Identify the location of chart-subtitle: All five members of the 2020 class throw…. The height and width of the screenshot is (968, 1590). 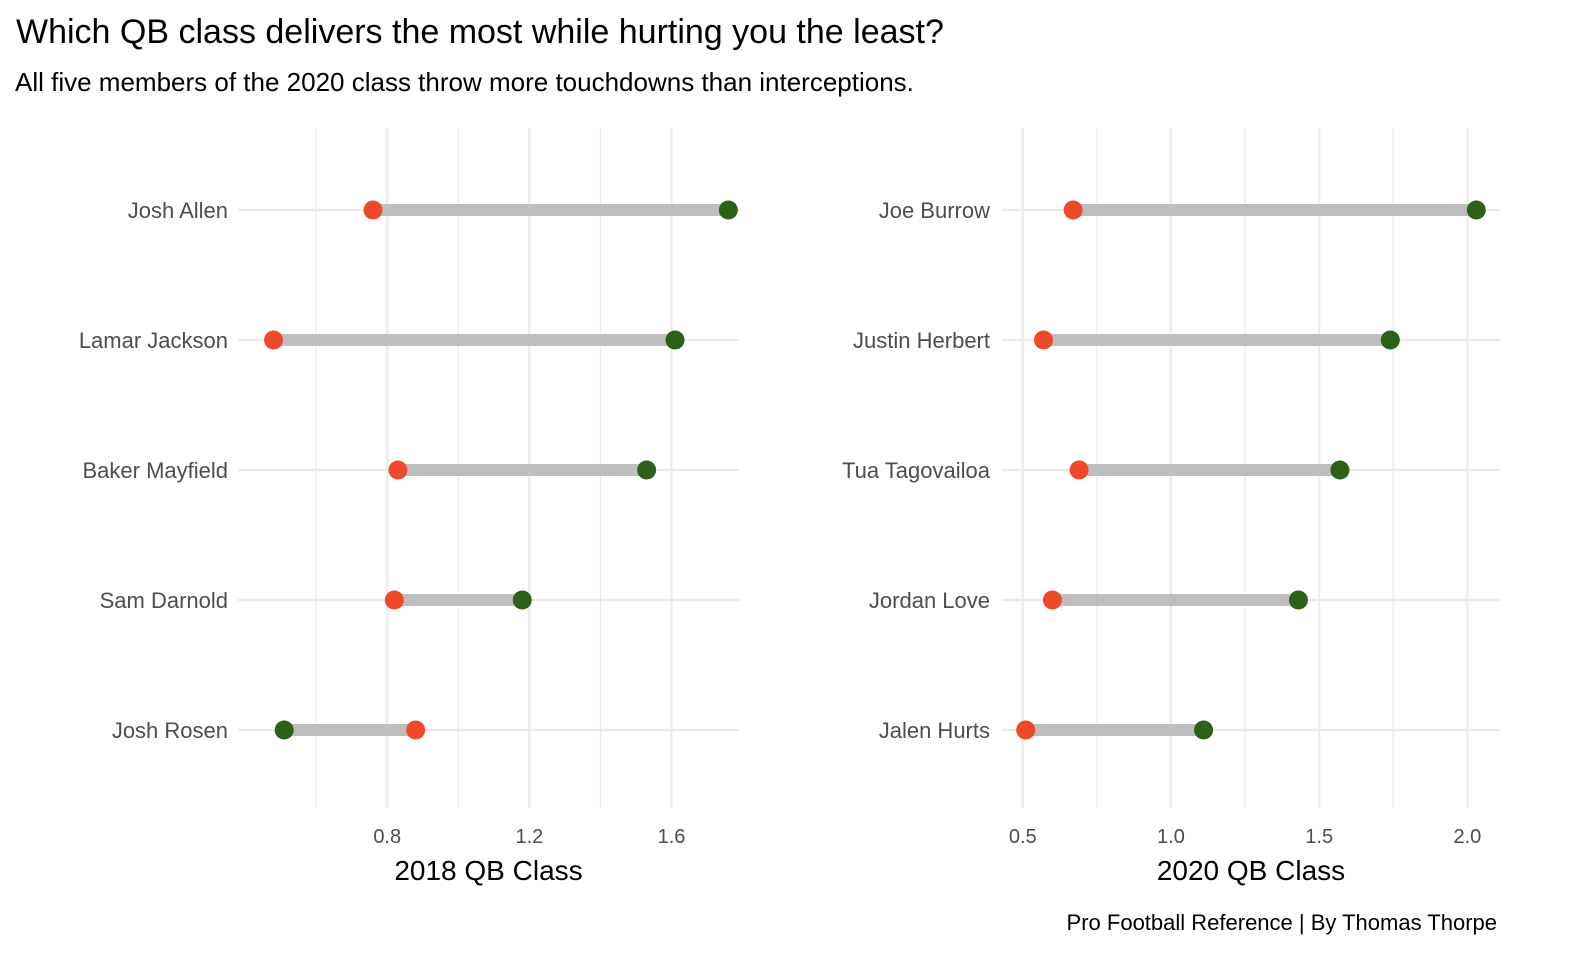
(464, 82).